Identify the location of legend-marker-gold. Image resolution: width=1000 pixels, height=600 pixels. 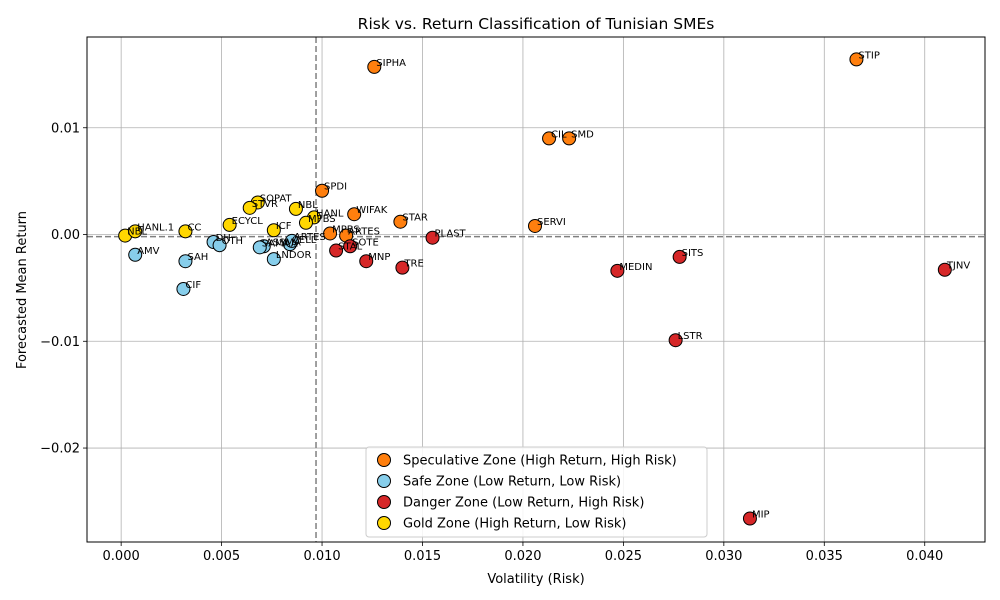
(384, 523).